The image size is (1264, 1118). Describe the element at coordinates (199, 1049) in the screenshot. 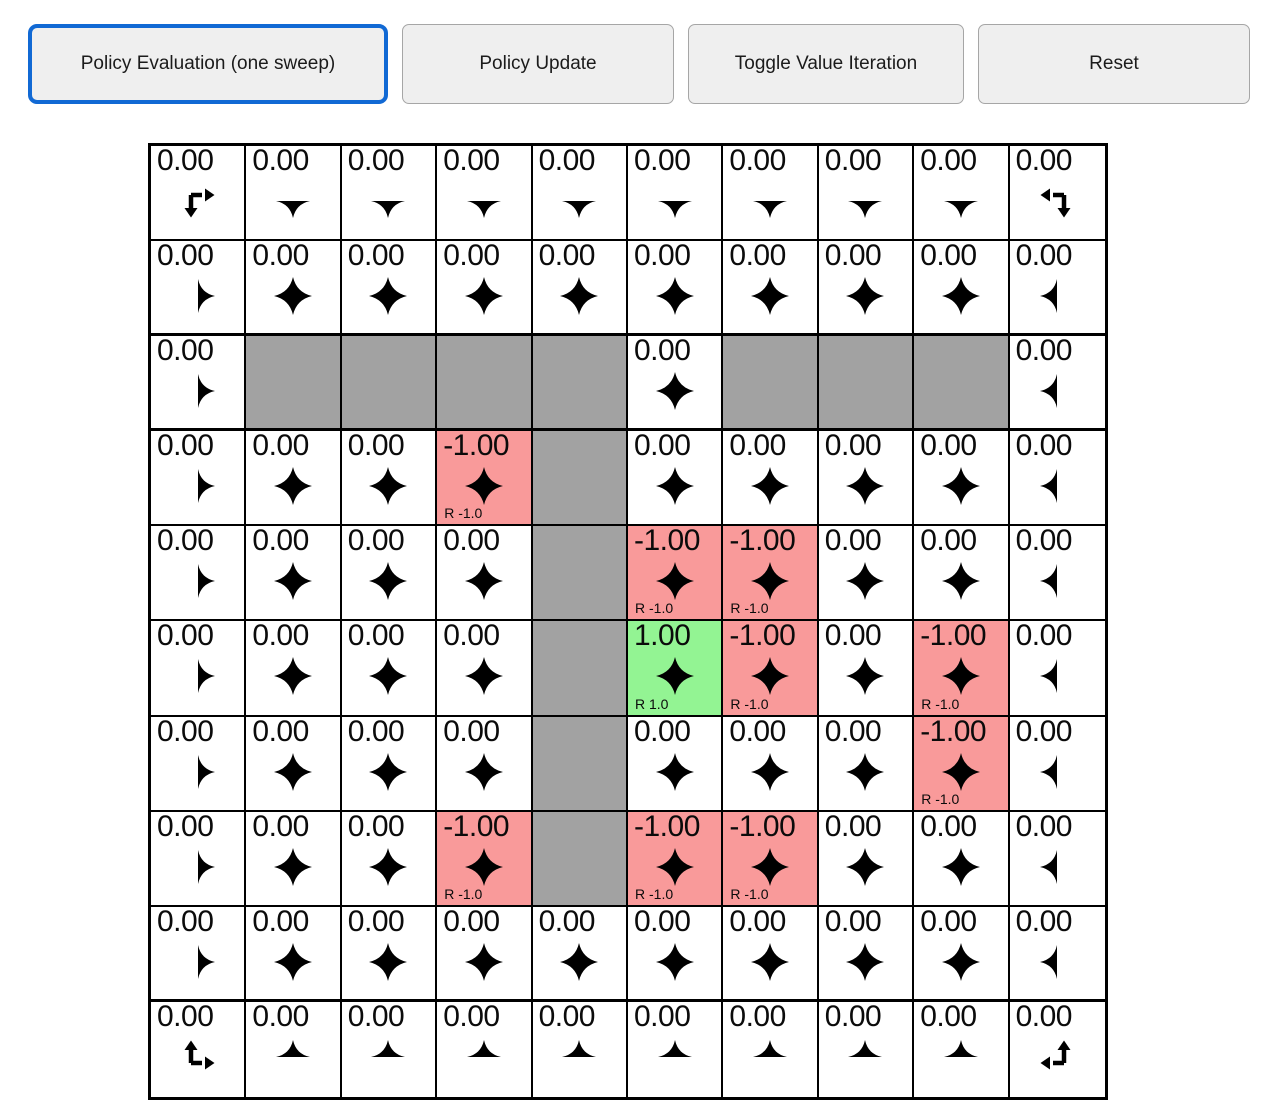

I see `grid-cell-r9-c0: 0.00` at that location.